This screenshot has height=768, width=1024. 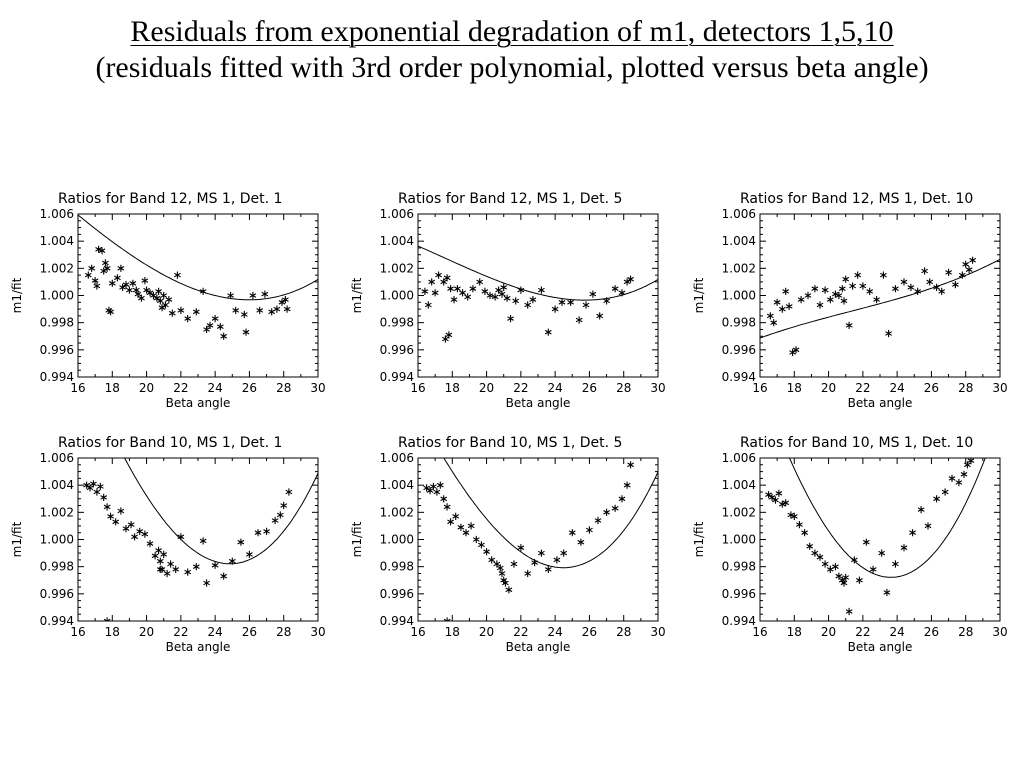 I want to click on chart-title: Ratios for Band 10, MS 1, Det. 5, so click(x=510, y=443).